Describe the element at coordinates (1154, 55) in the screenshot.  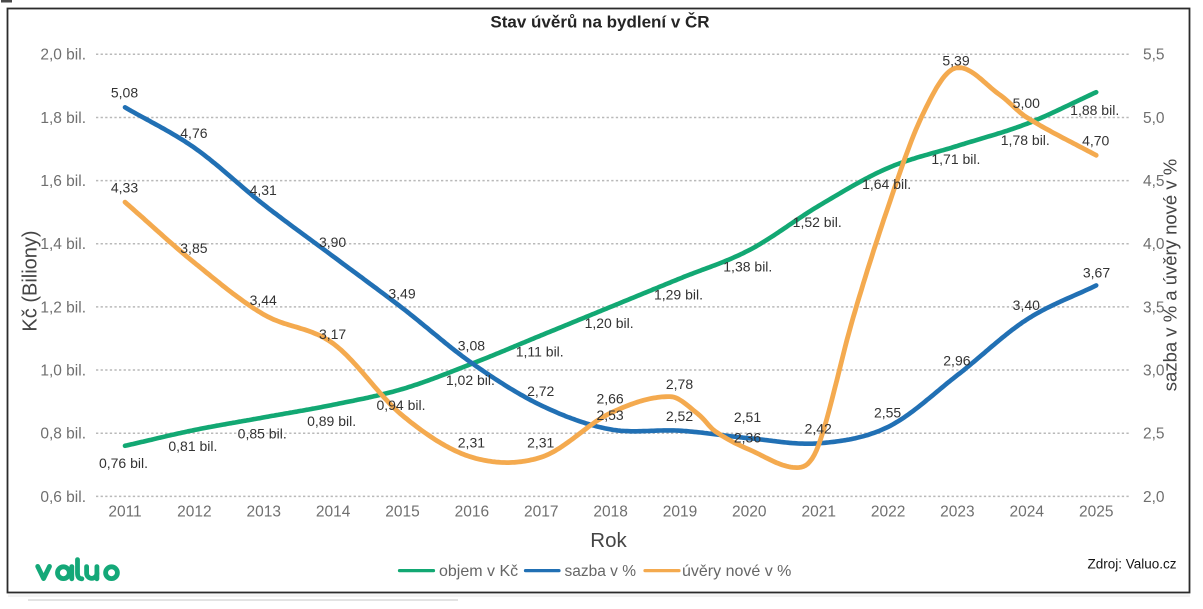
I see `svg-text: 5,5` at that location.